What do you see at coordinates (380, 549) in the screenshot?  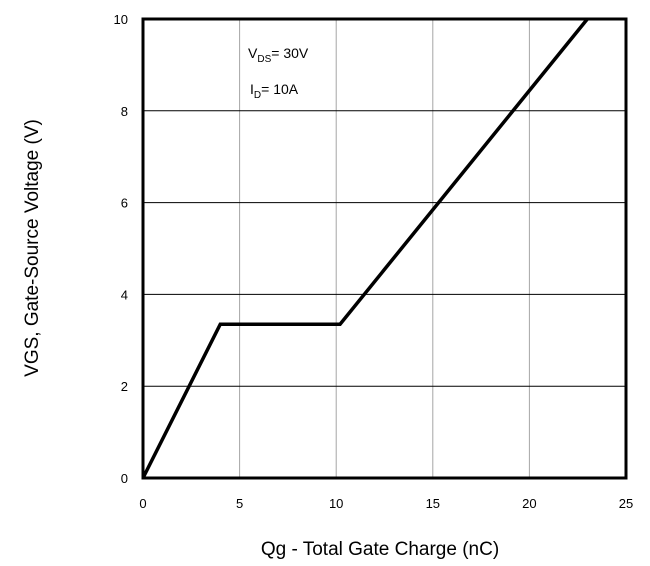 I see `x-axis-label: Qg - Total Gate Charge (nC)` at bounding box center [380, 549].